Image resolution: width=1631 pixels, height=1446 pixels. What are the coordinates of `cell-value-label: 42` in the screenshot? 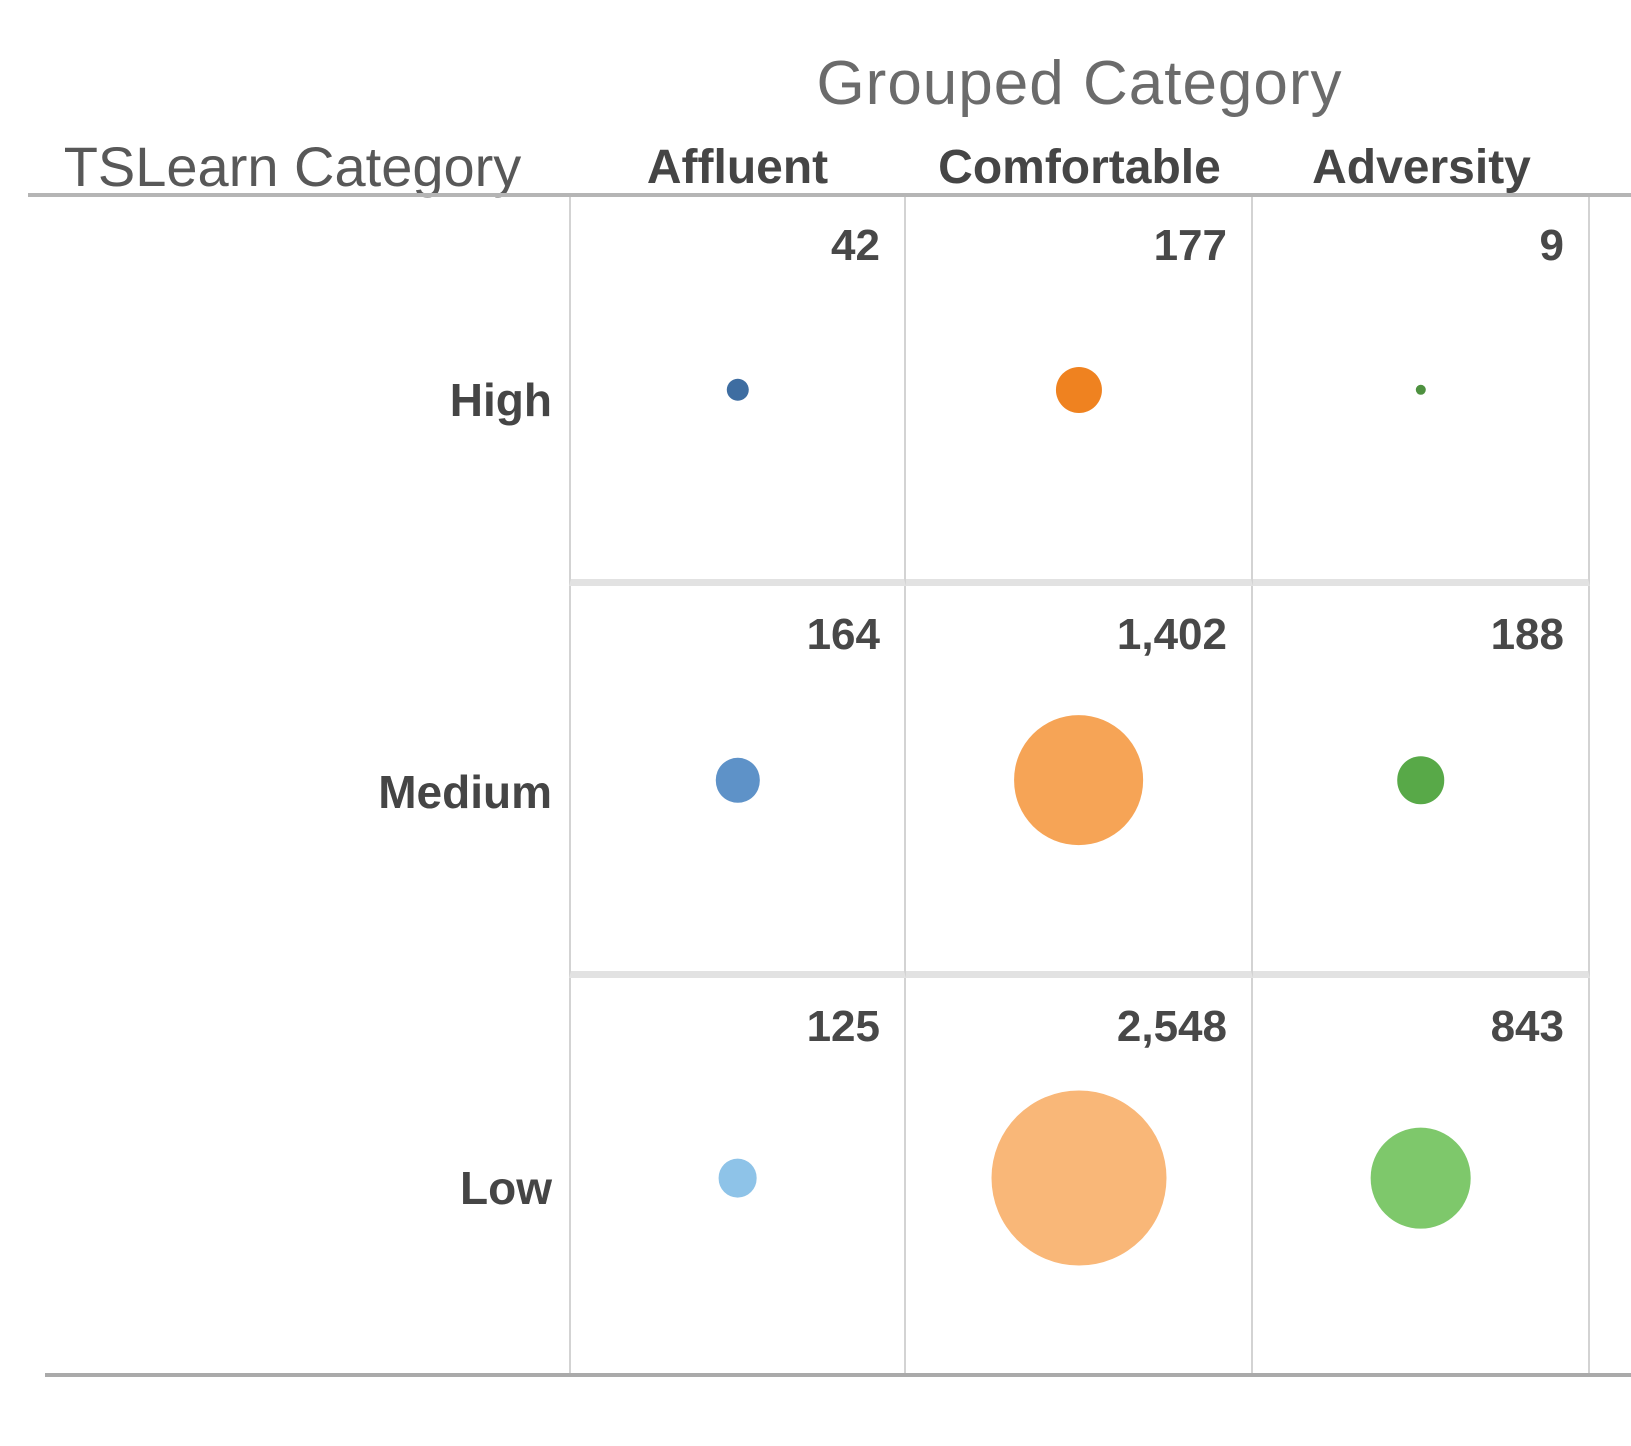 It's located at (855, 245).